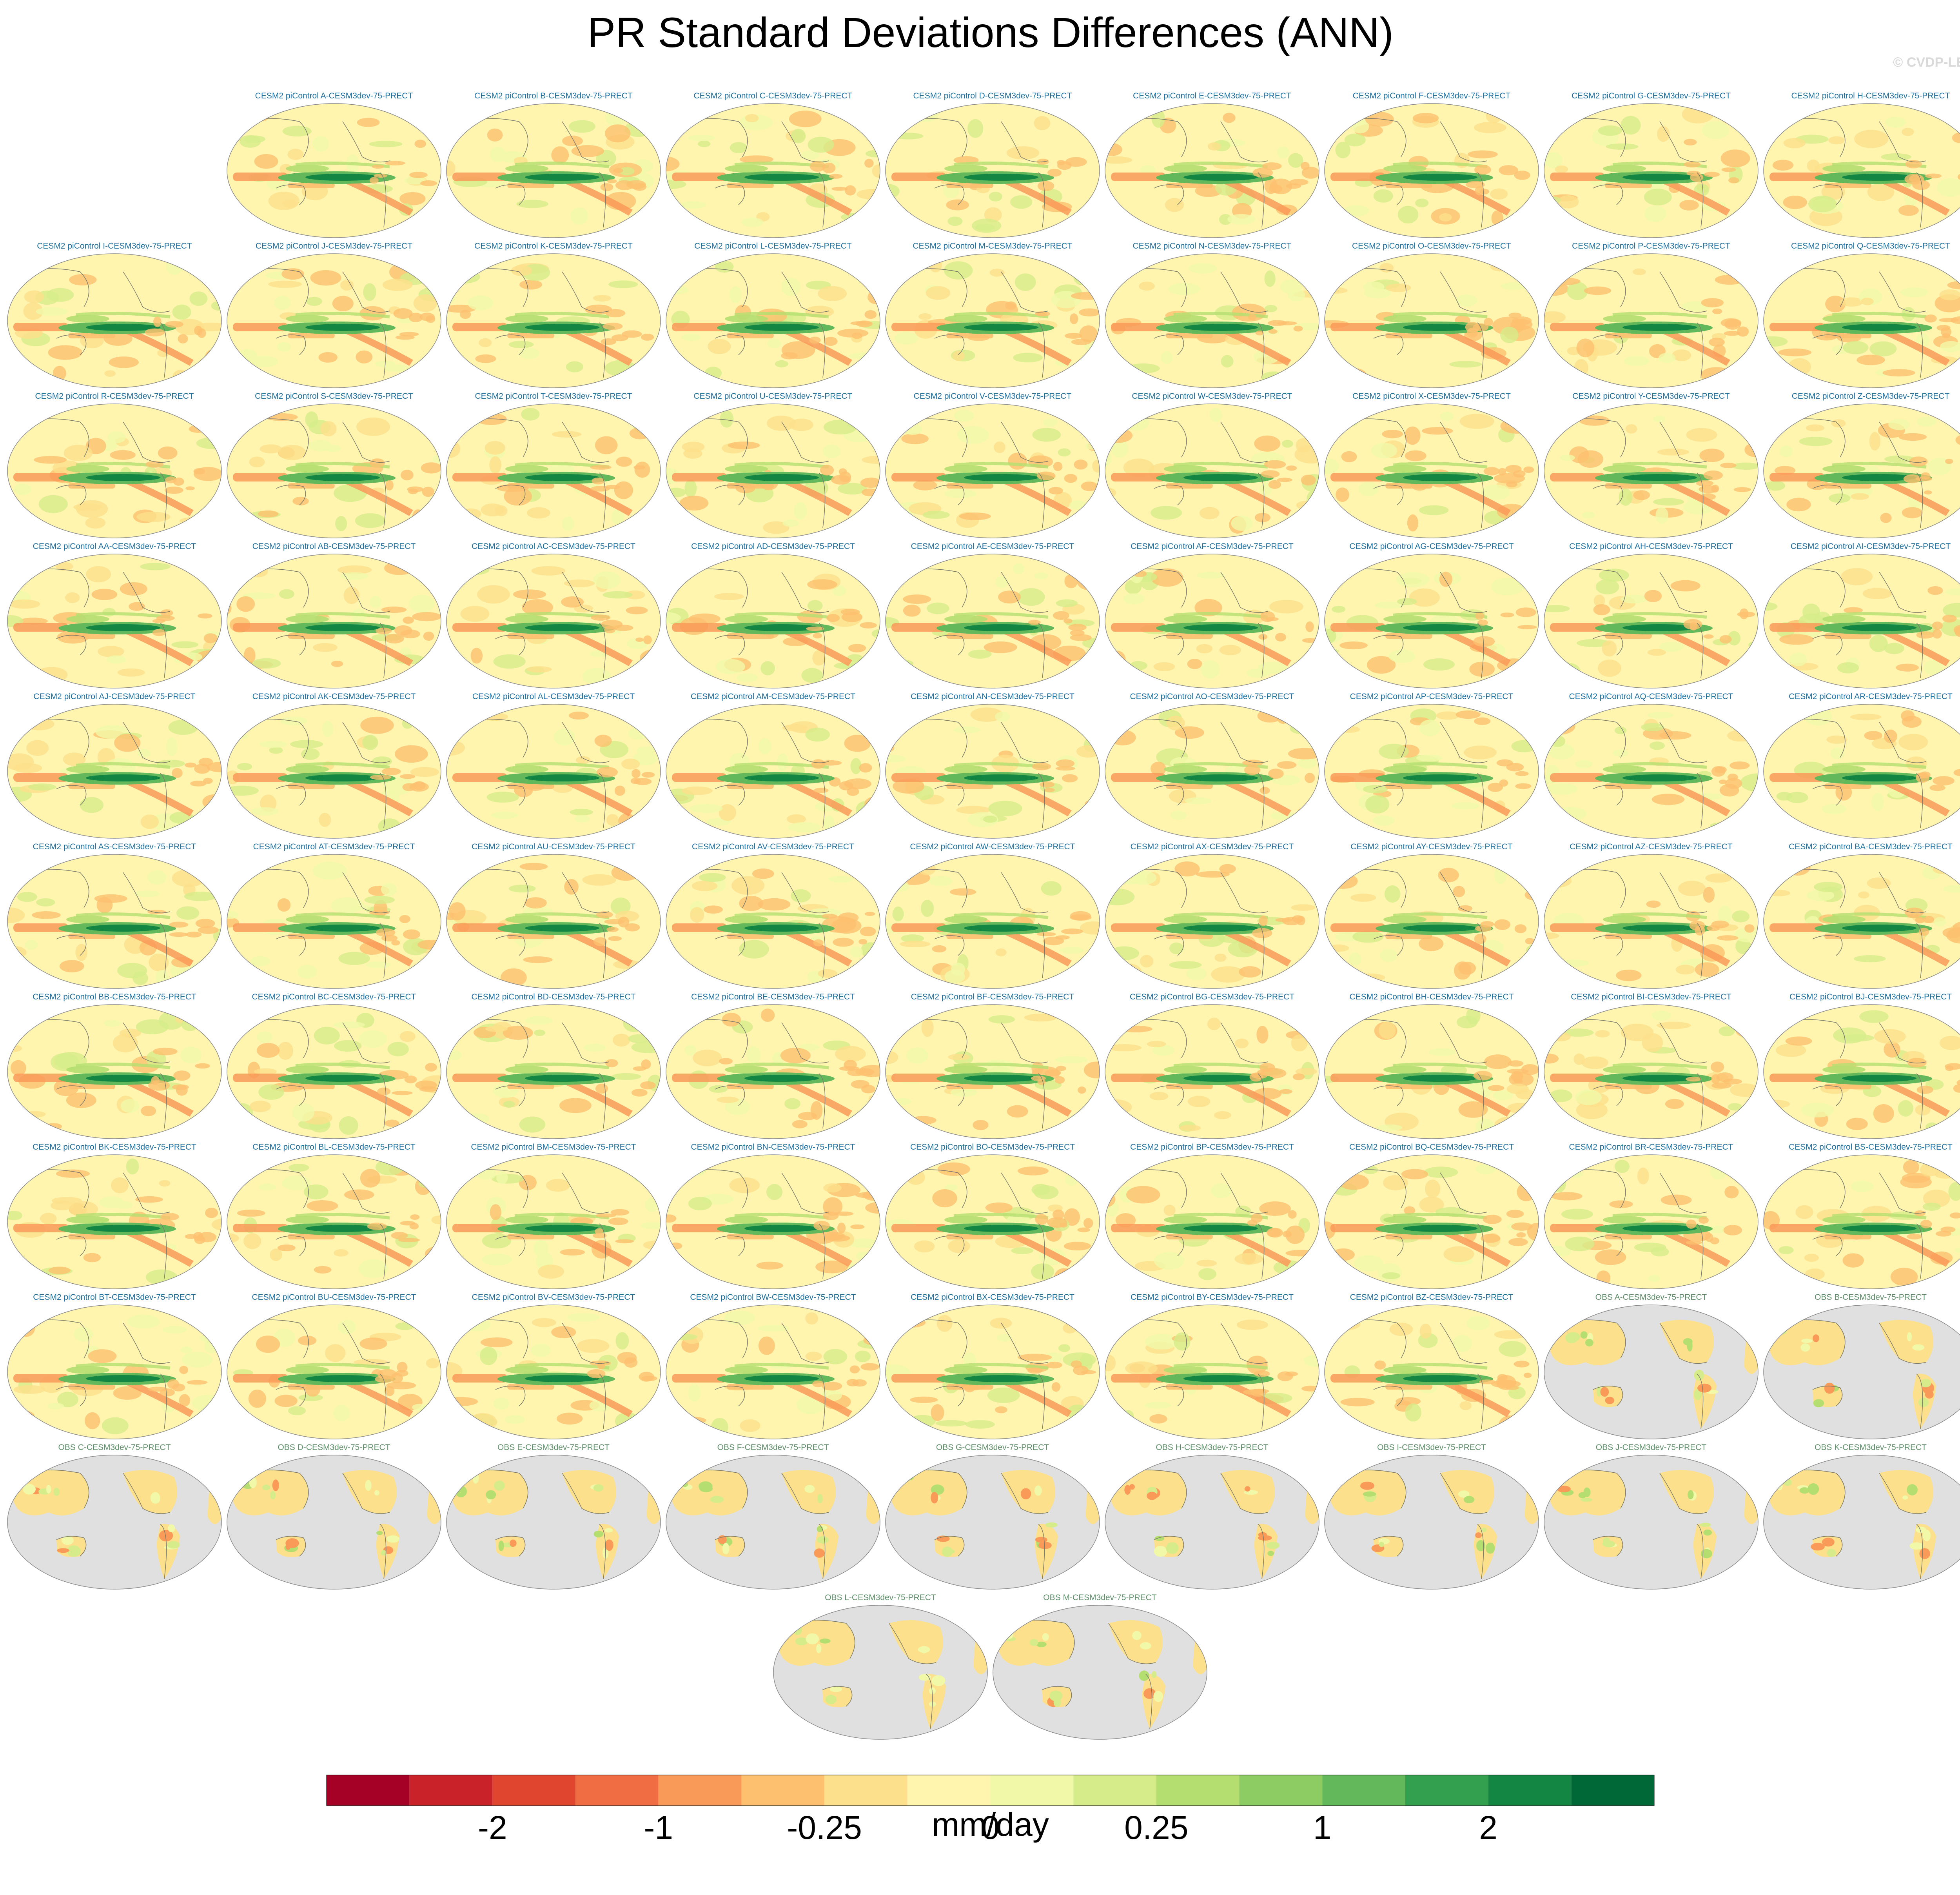 This screenshot has width=1960, height=1895. I want to click on map-panel-label: CESM2 piControl BB-CESM3dev-75-PRECT, so click(114, 997).